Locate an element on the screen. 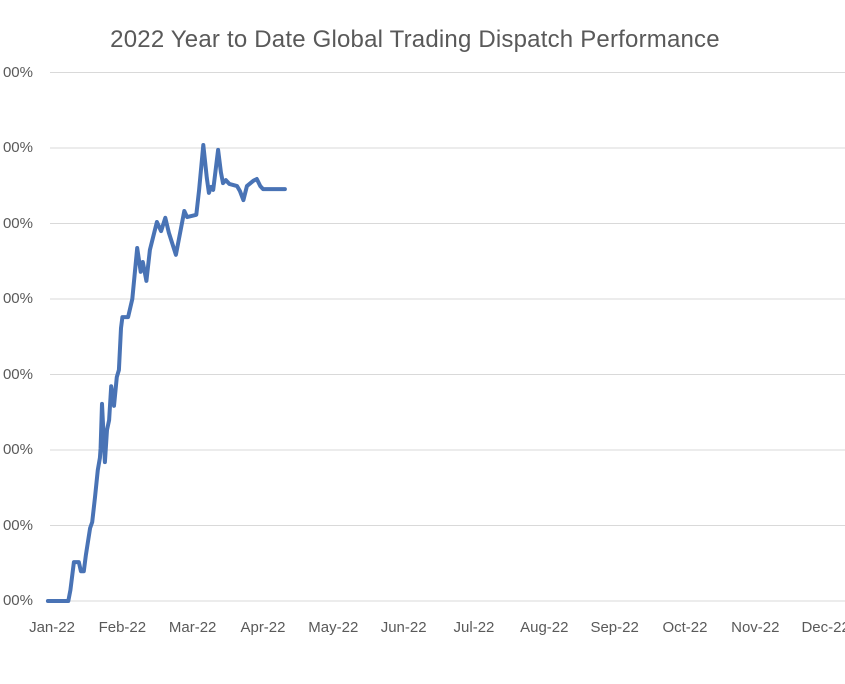 The width and height of the screenshot is (845, 684). x-axis-tick-label: Mar-22 is located at coordinates (192, 627).